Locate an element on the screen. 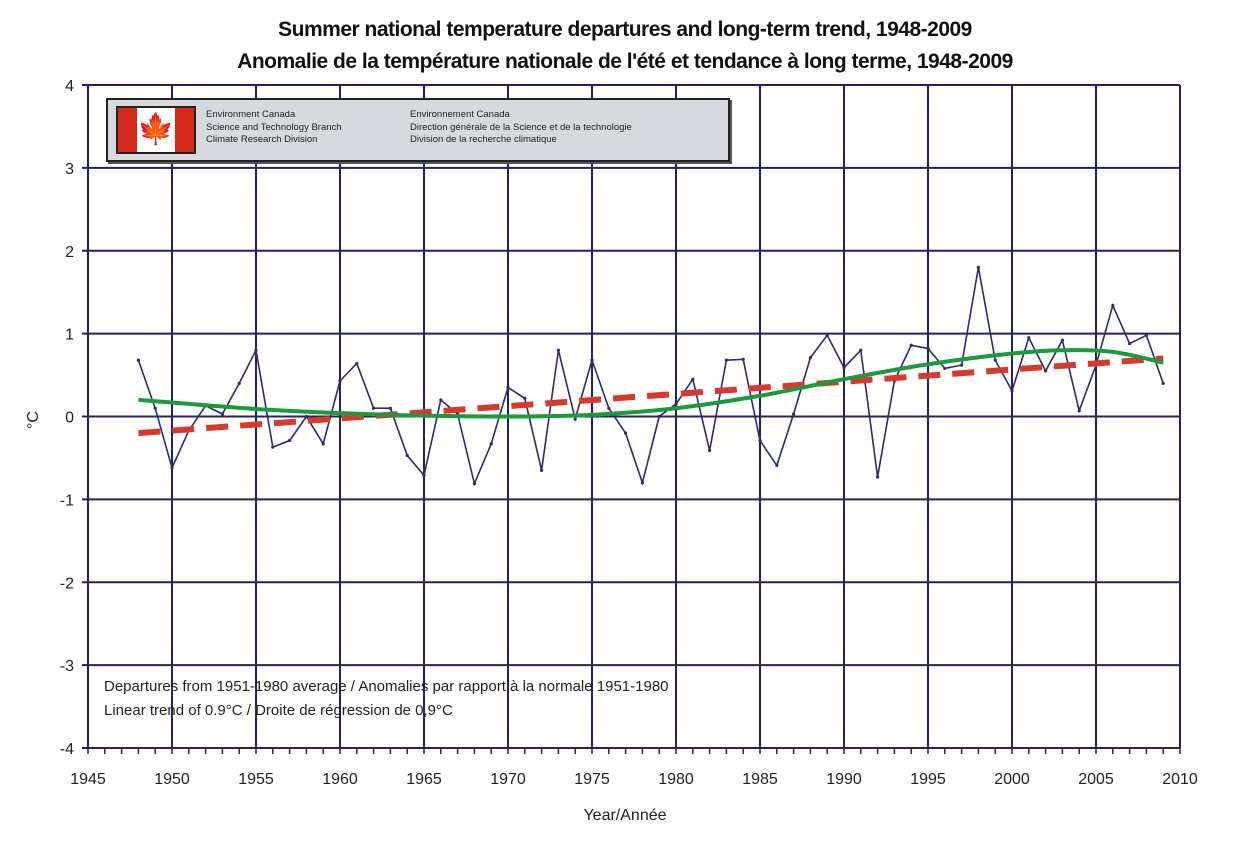 The image size is (1250, 854). x-tick-label: 1970 is located at coordinates (508, 779).